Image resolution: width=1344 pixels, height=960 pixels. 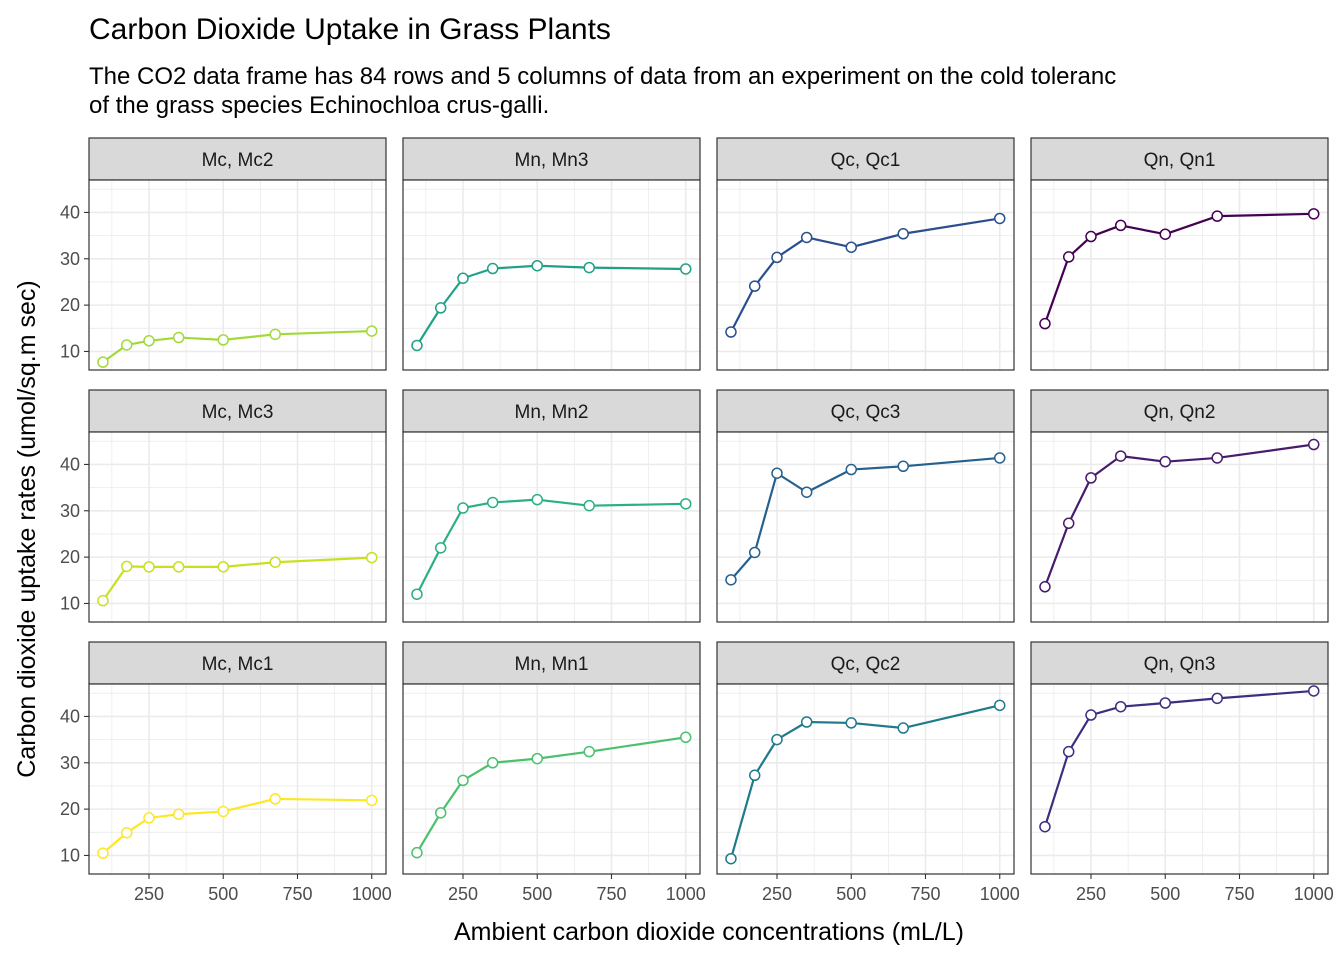 I want to click on facet-panel: Qn, Qn3 250 500 750 1000, so click(x=1182, y=772).